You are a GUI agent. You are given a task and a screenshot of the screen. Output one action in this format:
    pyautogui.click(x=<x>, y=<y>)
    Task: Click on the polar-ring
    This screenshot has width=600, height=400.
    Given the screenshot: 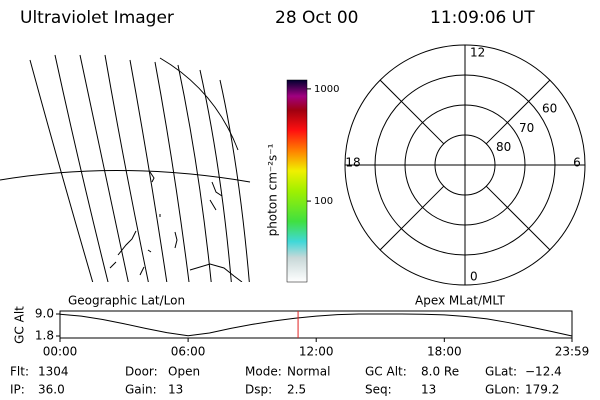 What is the action you would take?
    pyautogui.click(x=465, y=165)
    